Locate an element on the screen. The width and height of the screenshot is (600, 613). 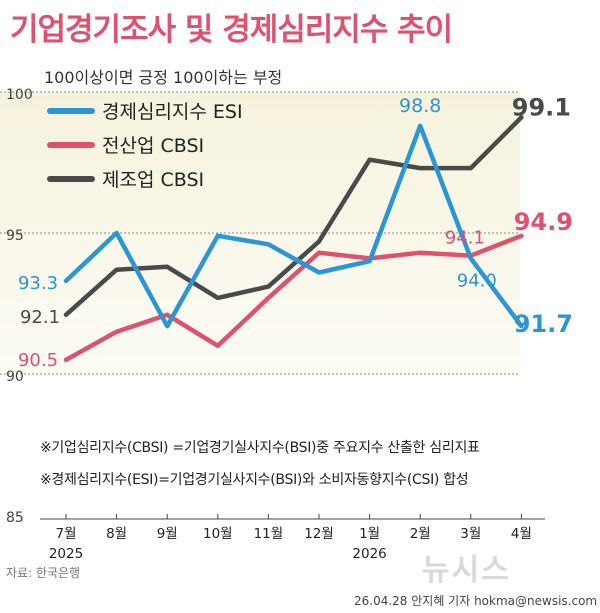
data-label: 93.3 is located at coordinates (38, 283).